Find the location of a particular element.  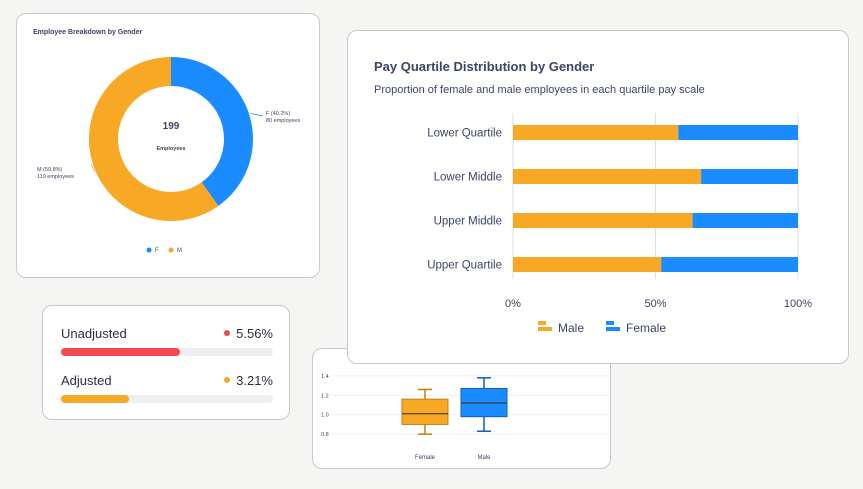

legend-icon-top-female is located at coordinates (610, 323).